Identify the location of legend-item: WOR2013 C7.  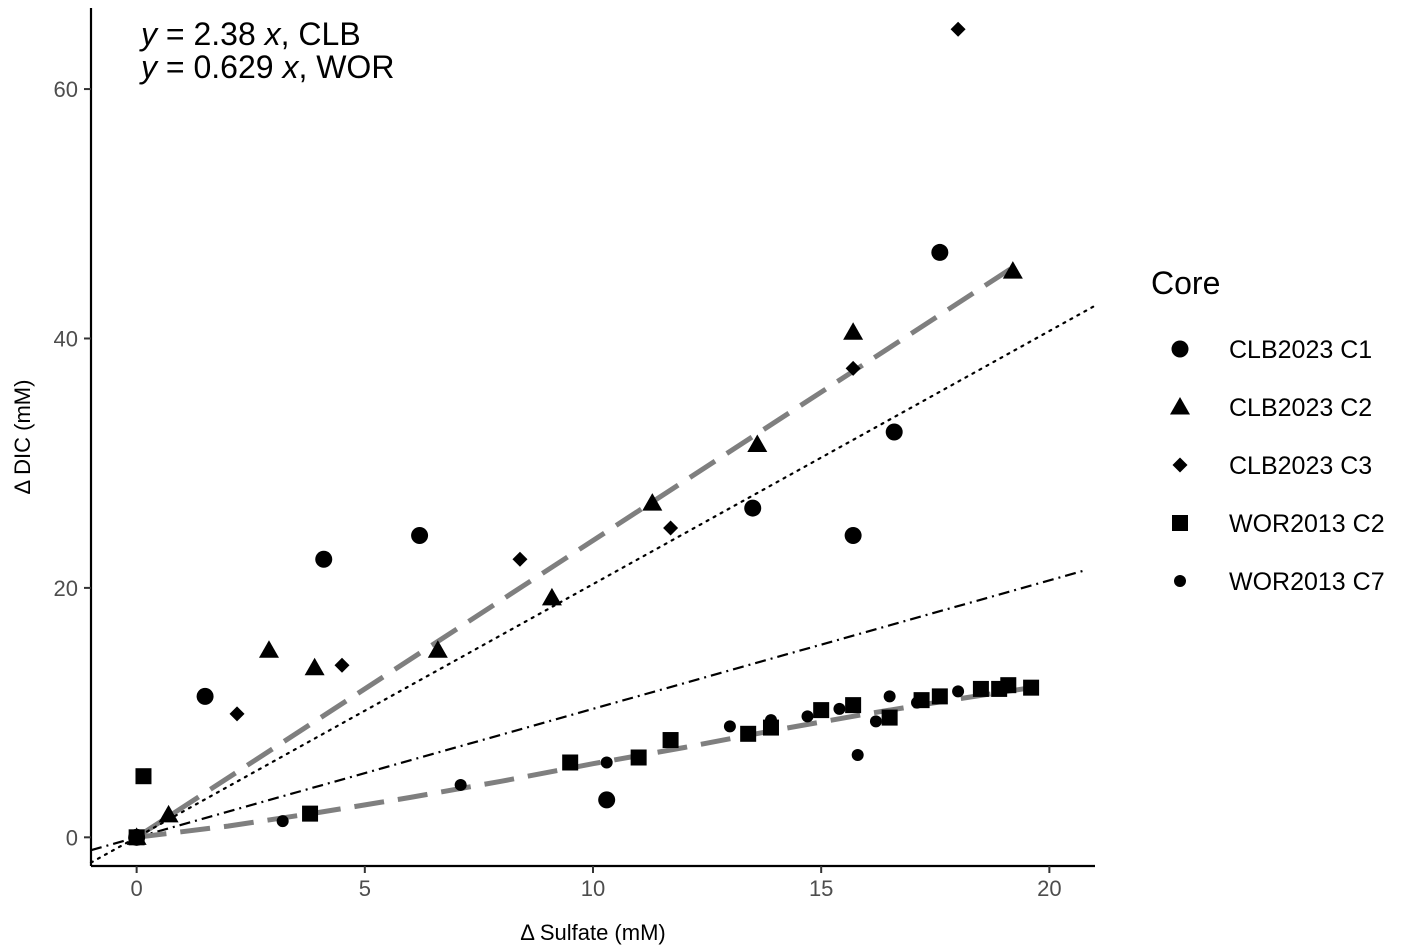
(1279, 582).